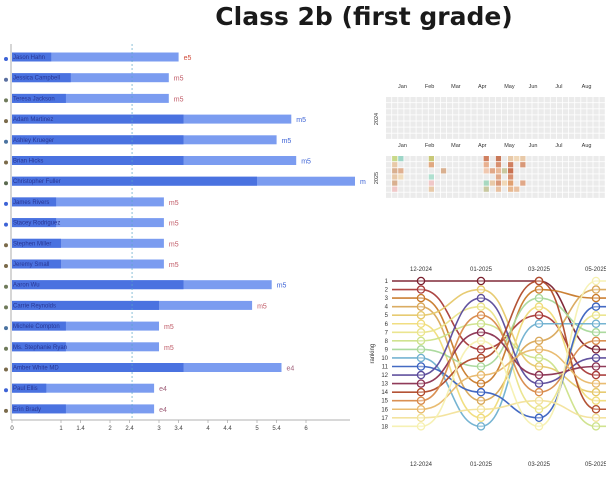  What do you see at coordinates (208, 429) in the screenshot?
I see `x-tick-label: 4` at bounding box center [208, 429].